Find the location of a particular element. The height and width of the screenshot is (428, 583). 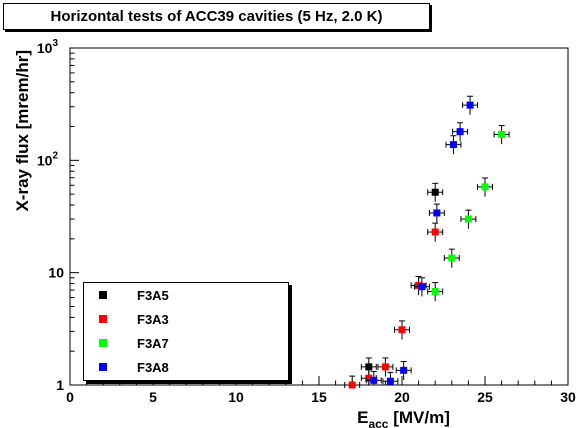

legend-item-f3a7: F3A7 is located at coordinates (134, 343).